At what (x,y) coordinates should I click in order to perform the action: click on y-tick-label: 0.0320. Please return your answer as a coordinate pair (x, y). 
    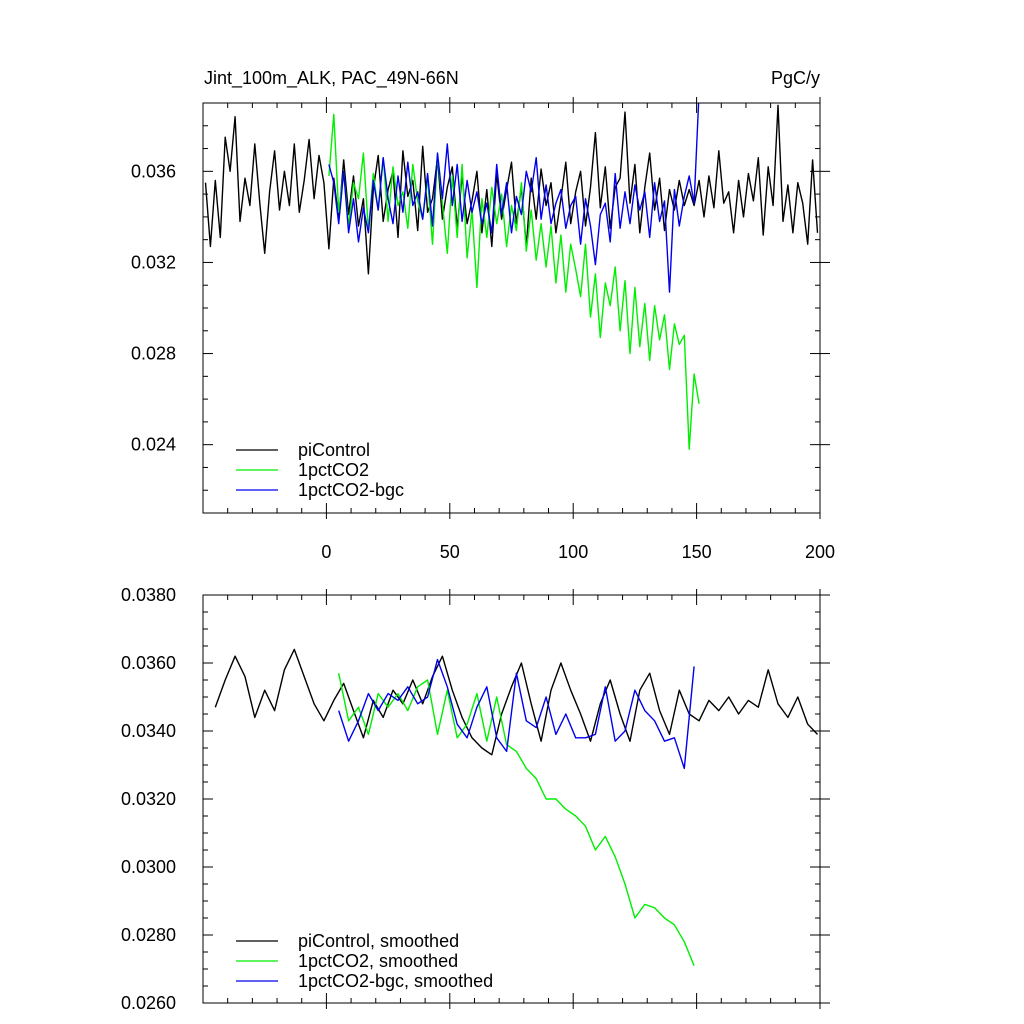
    Looking at the image, I should click on (148, 799).